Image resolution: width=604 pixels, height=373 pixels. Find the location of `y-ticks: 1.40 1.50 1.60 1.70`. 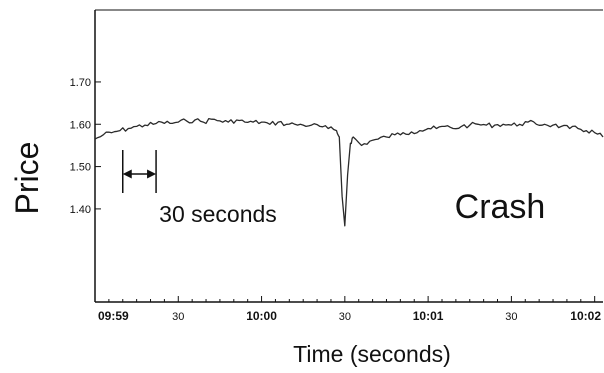

y-ticks: 1.40 1.50 1.60 1.70 is located at coordinates (85, 146).